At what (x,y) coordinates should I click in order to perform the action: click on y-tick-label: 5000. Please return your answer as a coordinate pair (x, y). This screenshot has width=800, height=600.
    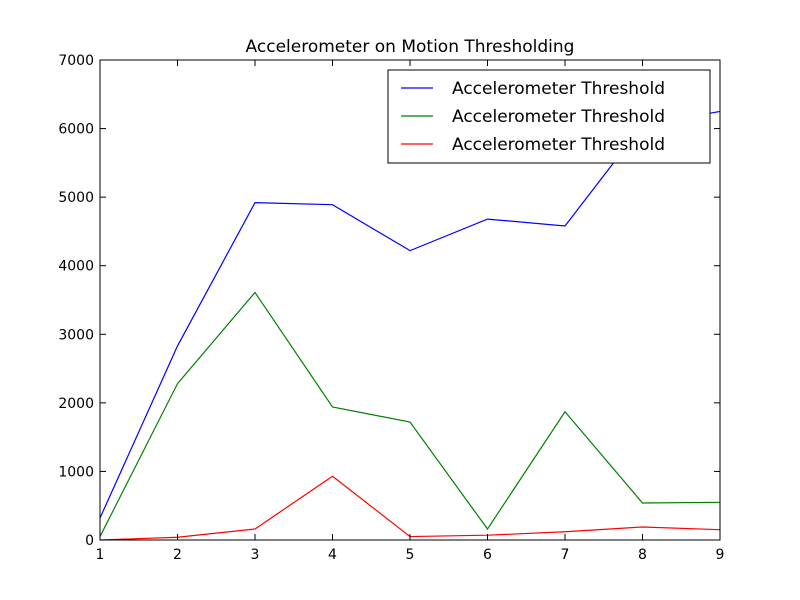
    Looking at the image, I should click on (76, 198).